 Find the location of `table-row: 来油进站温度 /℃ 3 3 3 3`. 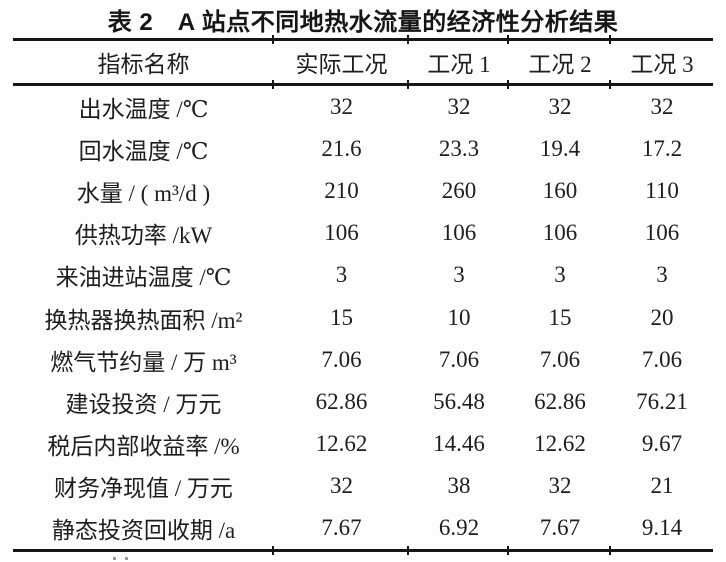

table-row: 来油进站温度 /℃ 3 3 3 3 is located at coordinates (363, 275).